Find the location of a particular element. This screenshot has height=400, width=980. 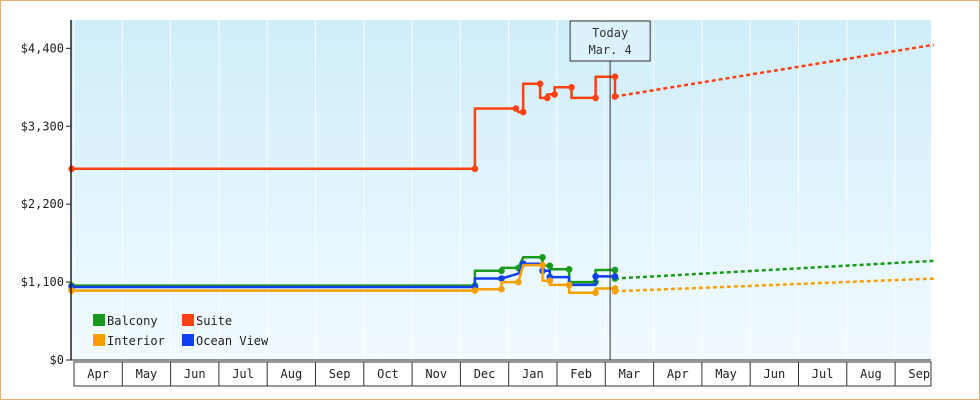

today-label: Today is located at coordinates (610, 33).